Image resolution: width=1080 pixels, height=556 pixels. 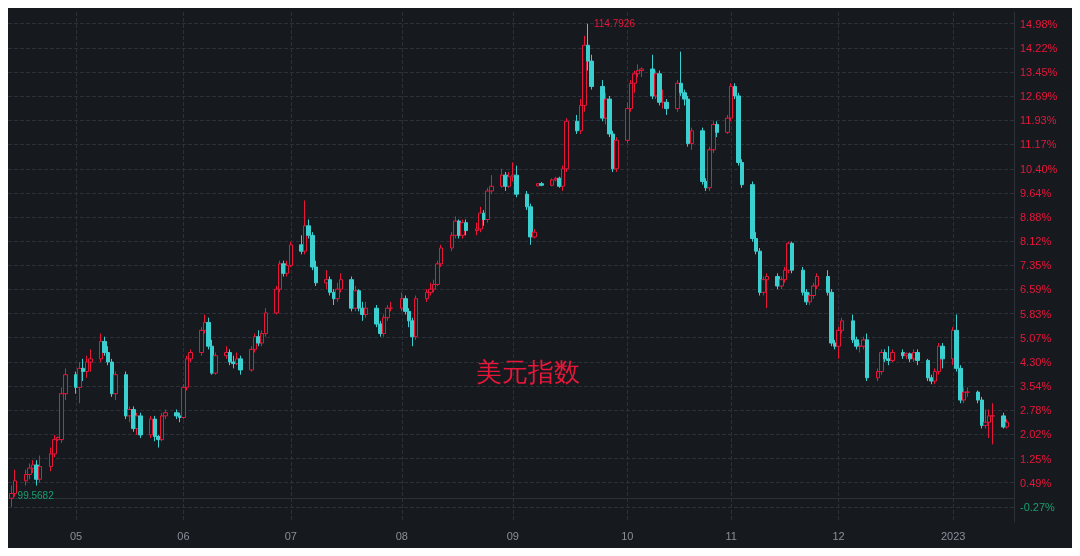 I want to click on x-tick-label: 12, so click(x=838, y=535).